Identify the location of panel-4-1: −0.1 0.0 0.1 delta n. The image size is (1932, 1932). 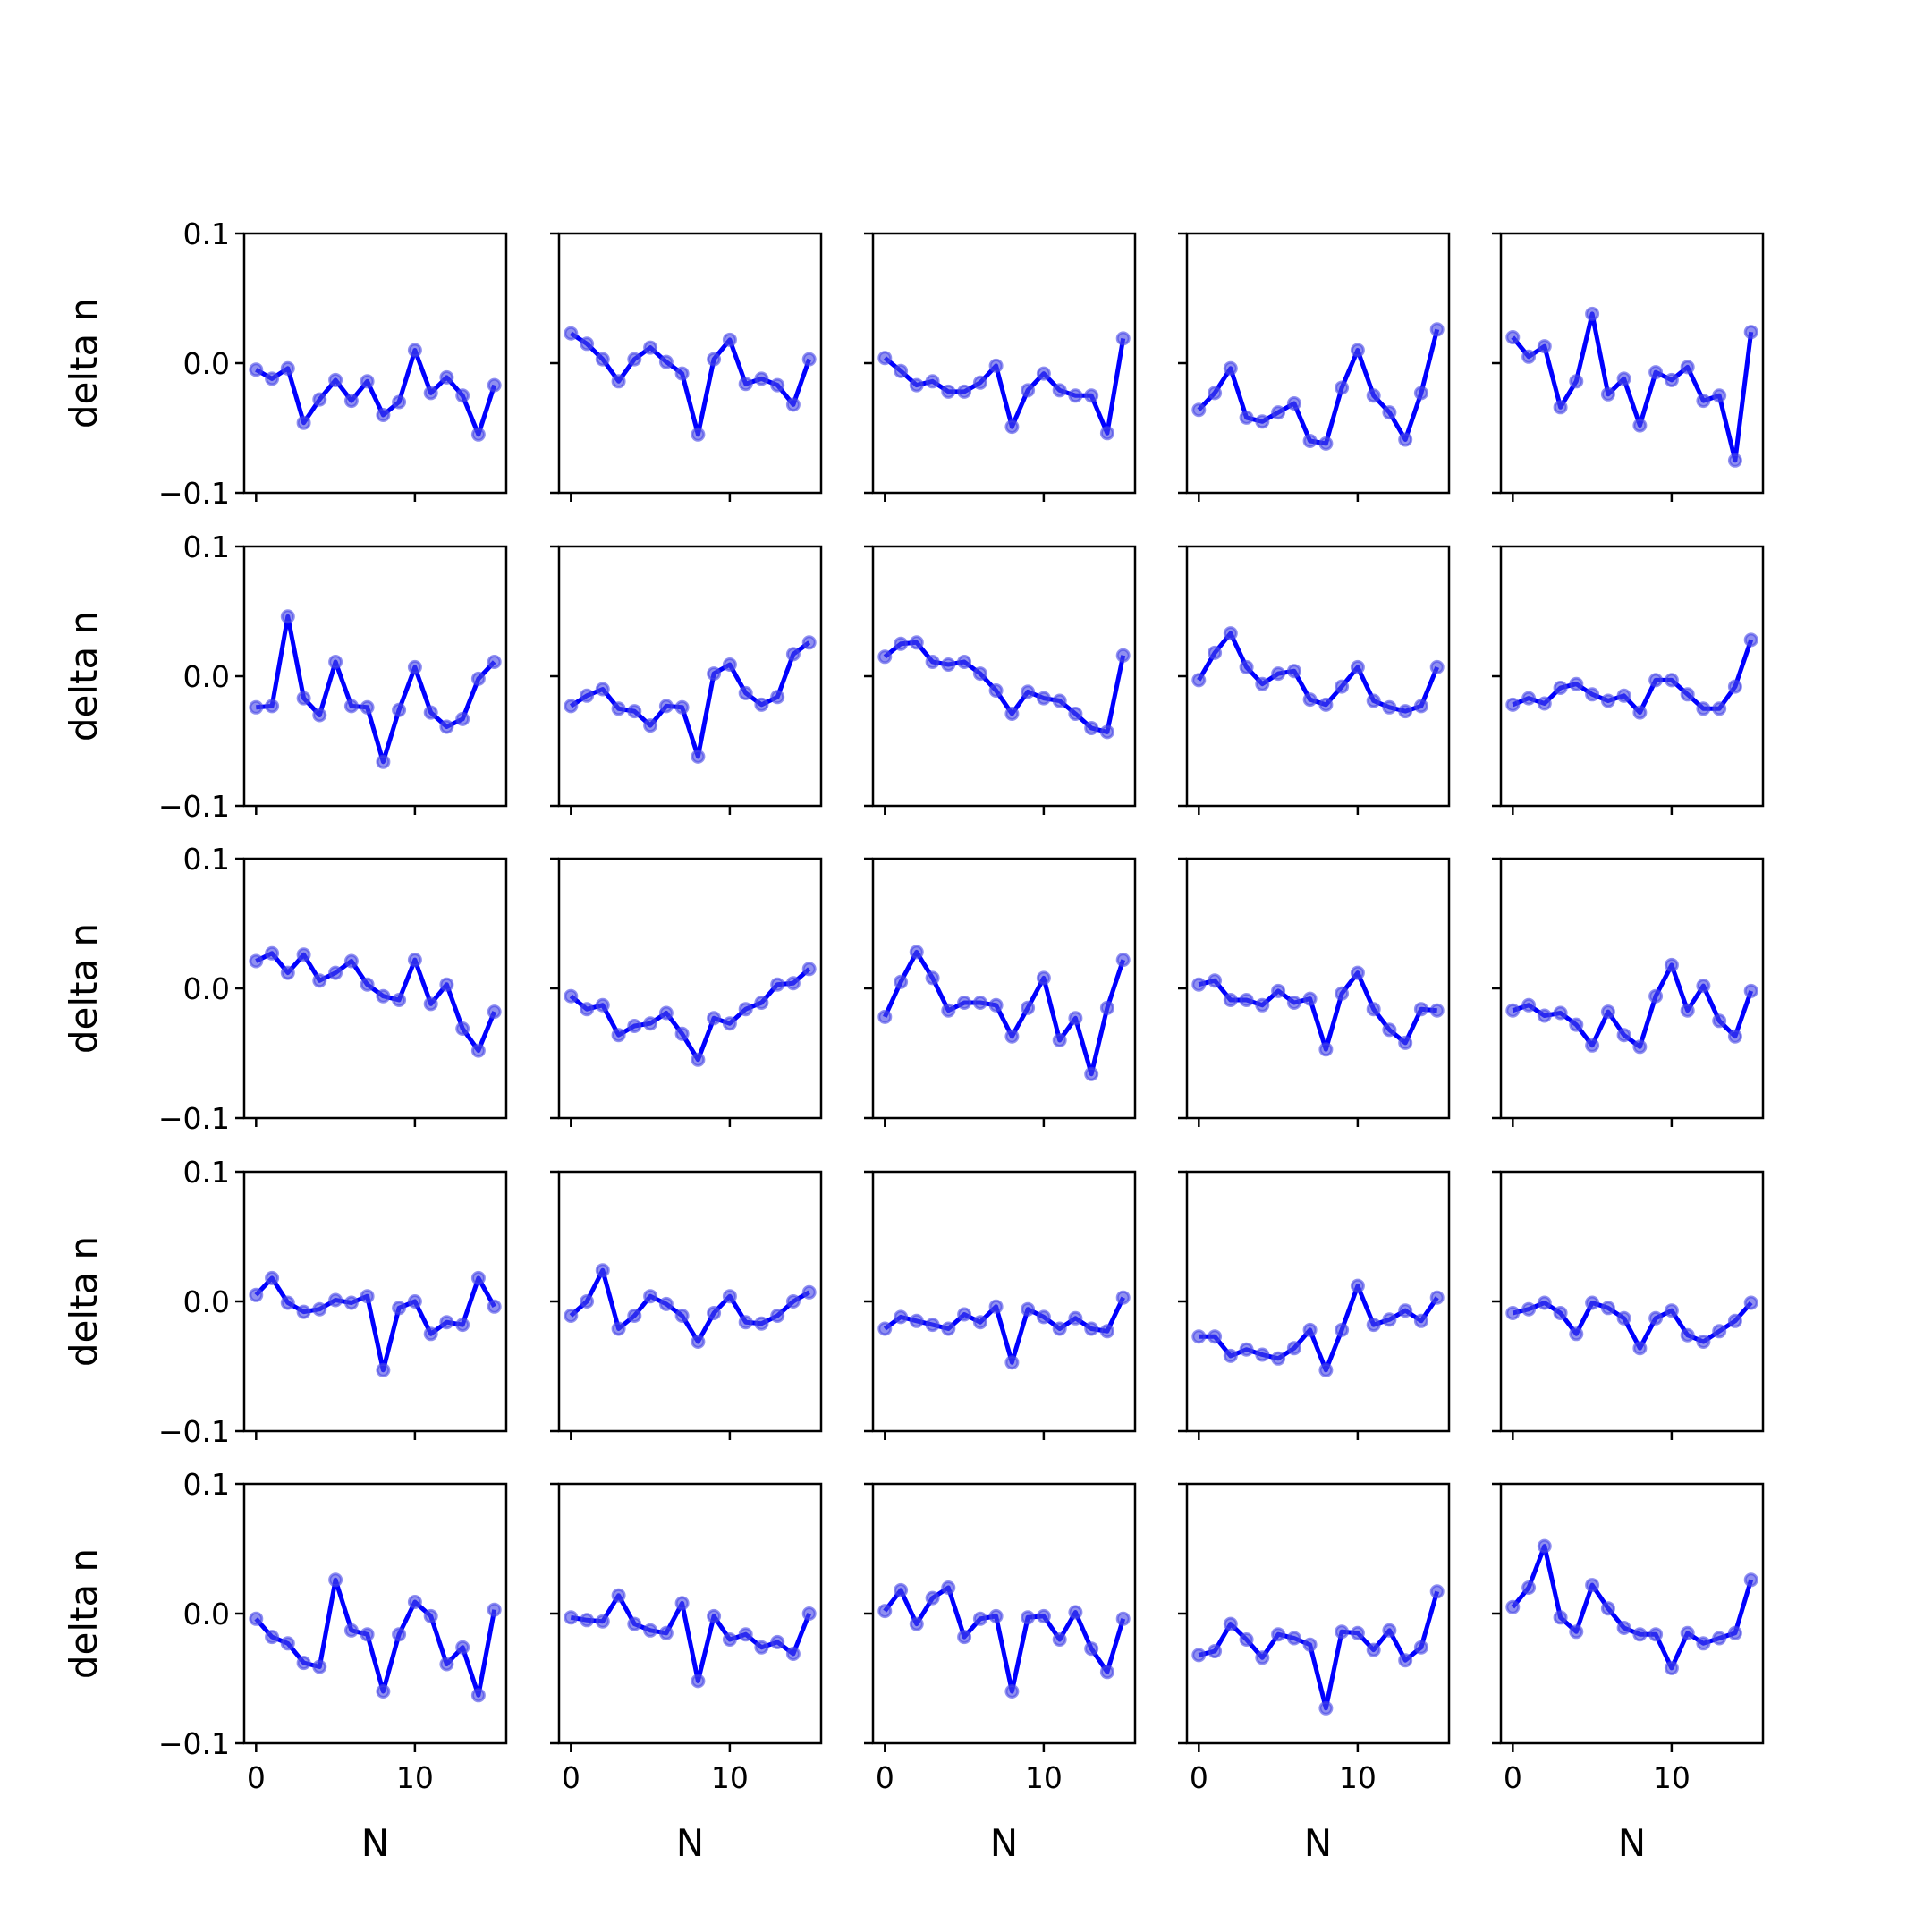
(285, 1302).